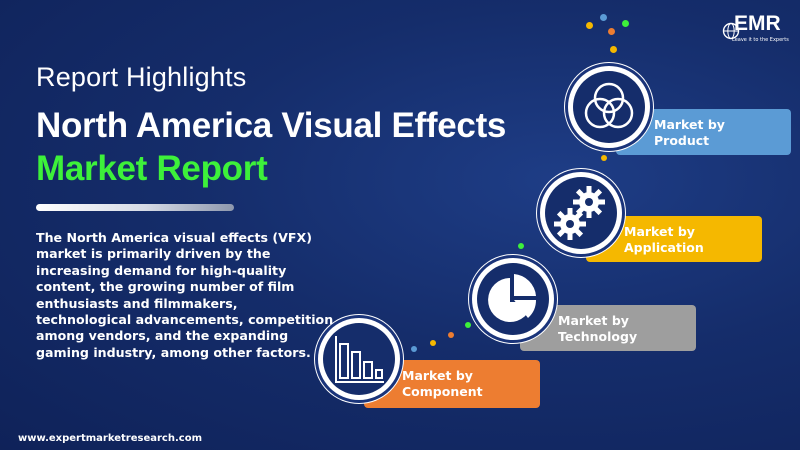  Describe the element at coordinates (760, 40) in the screenshot. I see `logo-tagline: Leave it to the Experts` at that location.